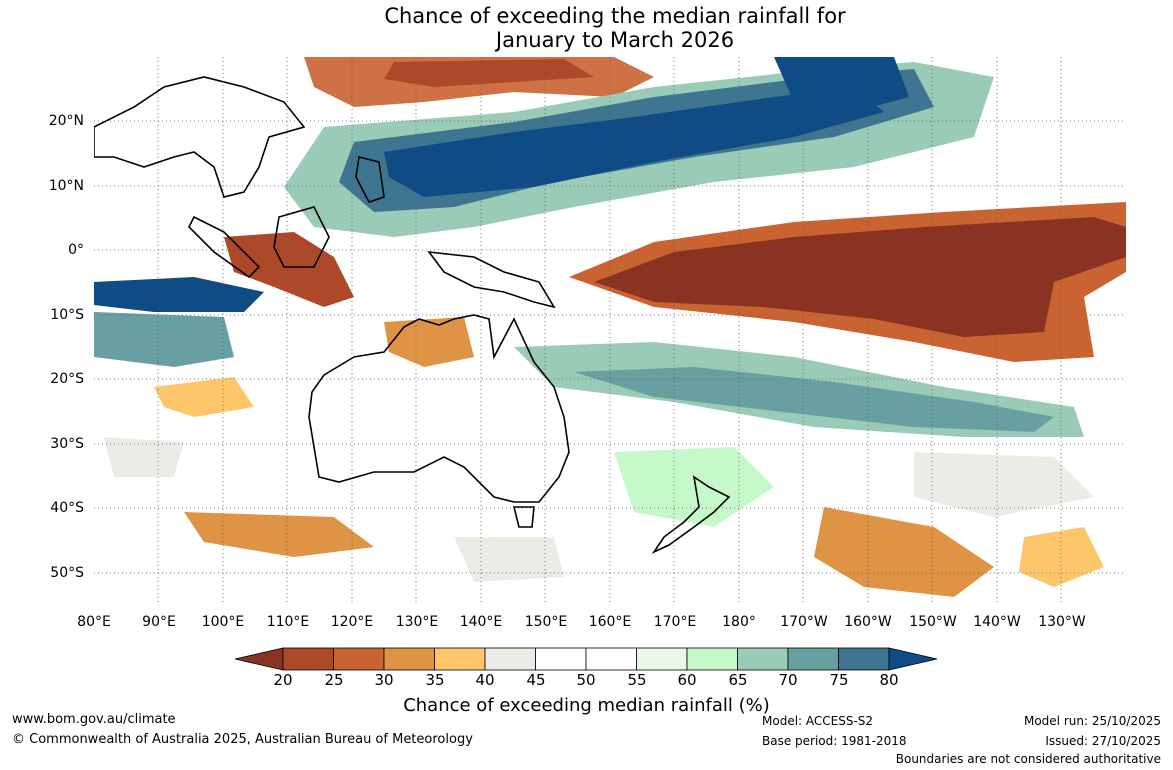 The height and width of the screenshot is (770, 1173). What do you see at coordinates (889, 680) in the screenshot?
I see `colorbar-tick-80: 80` at bounding box center [889, 680].